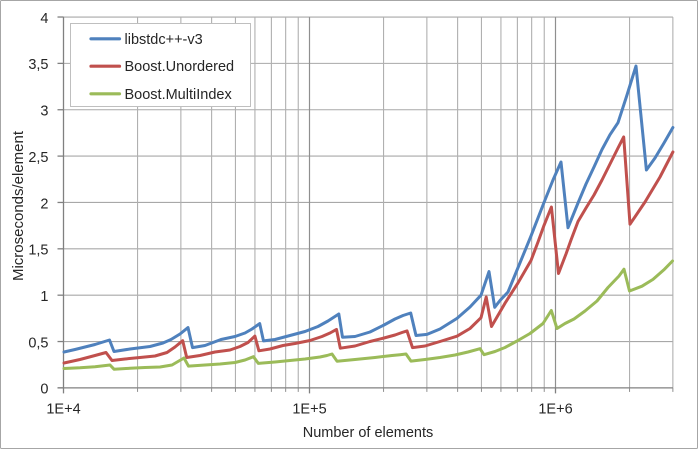 This screenshot has width=698, height=454. Describe the element at coordinates (38, 65) in the screenshot. I see `svg-text: 3,5` at that location.